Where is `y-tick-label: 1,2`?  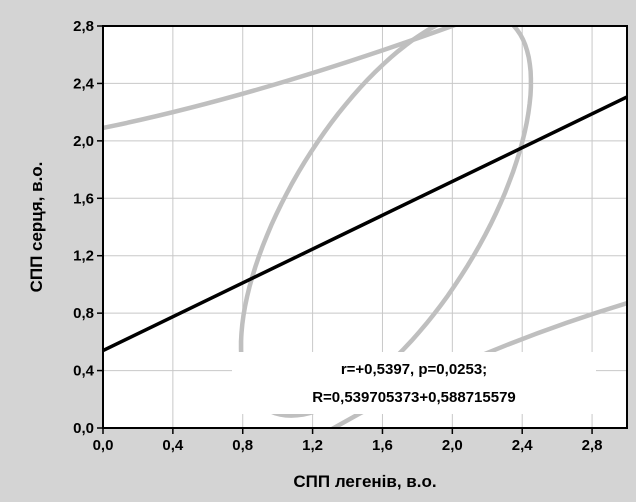 y-tick-label: 1,2 is located at coordinates (83, 256).